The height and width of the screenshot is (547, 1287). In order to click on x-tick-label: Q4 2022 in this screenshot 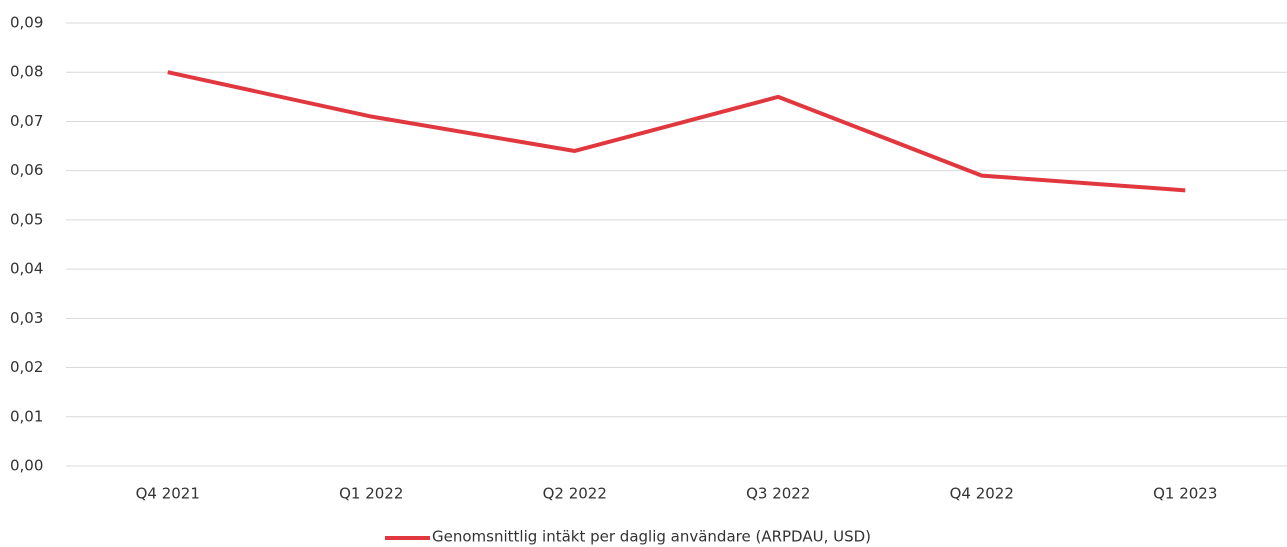, I will do `click(982, 494)`.